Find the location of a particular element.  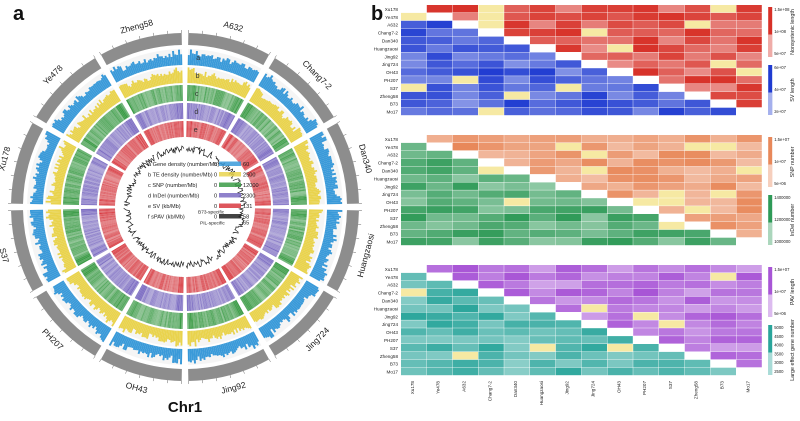

scale-tick is located at coordinates (139, 37).